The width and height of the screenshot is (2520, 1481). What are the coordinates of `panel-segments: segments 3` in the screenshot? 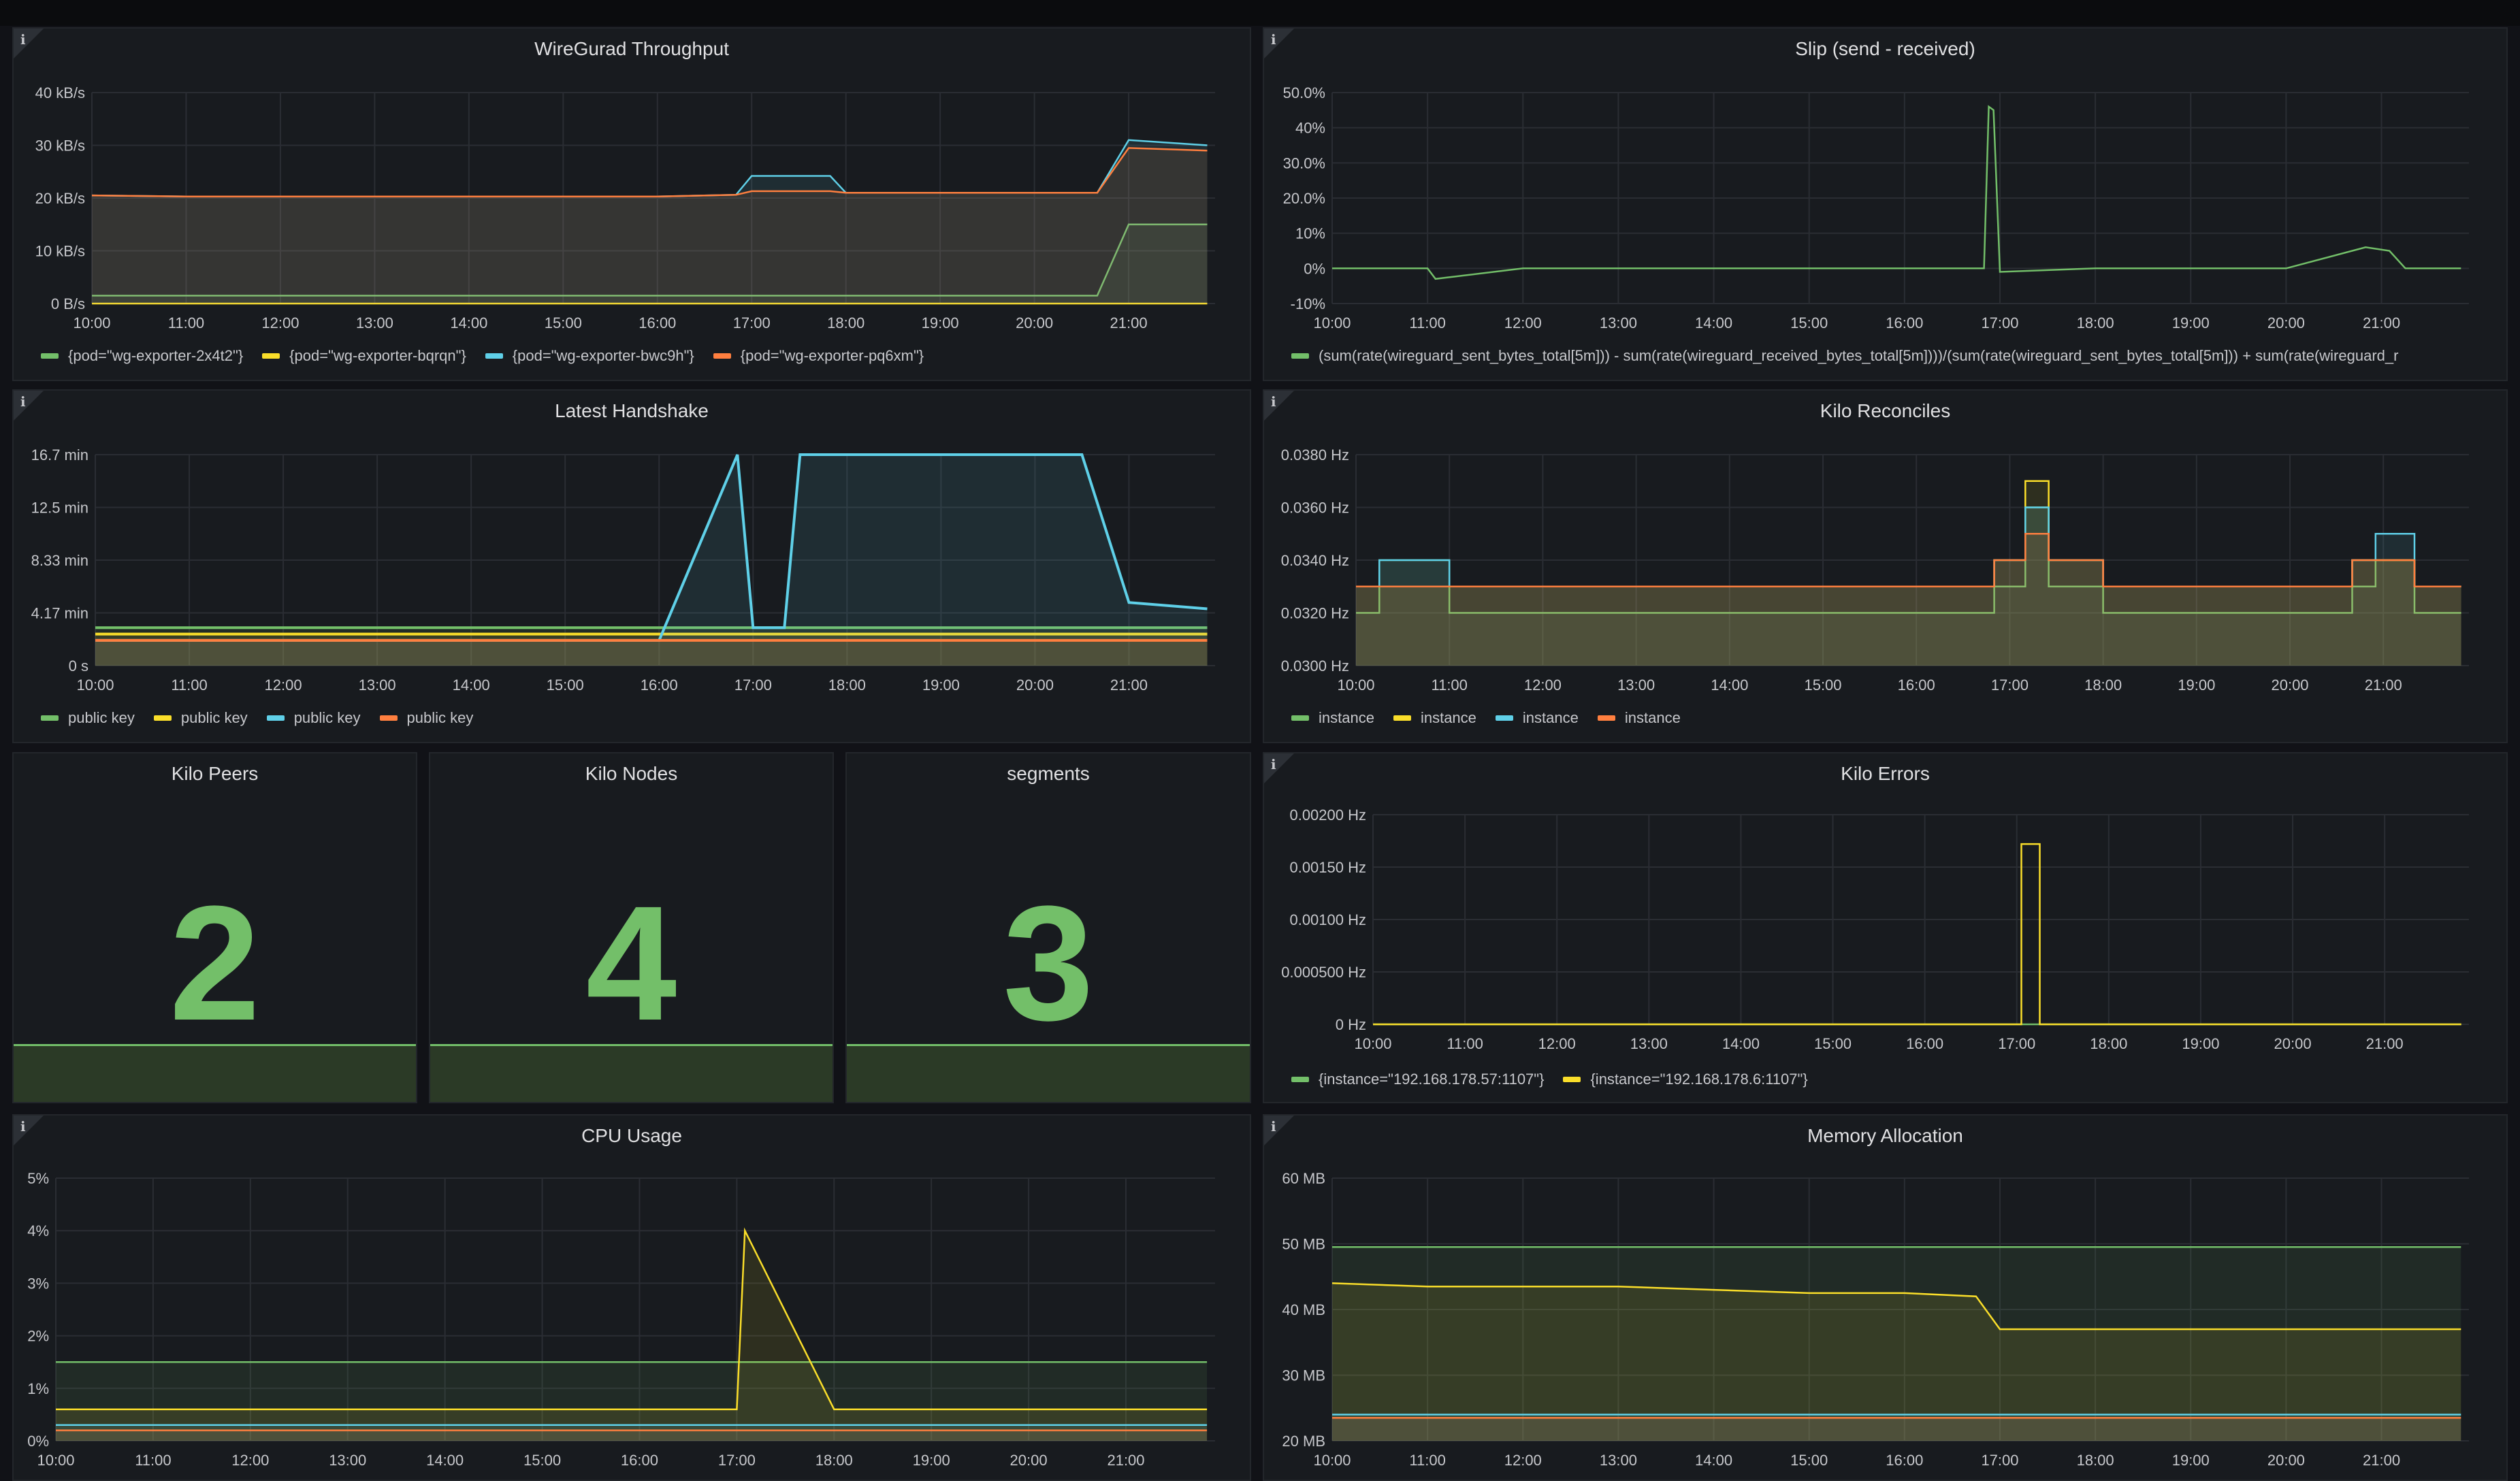 It's located at (1048, 927).